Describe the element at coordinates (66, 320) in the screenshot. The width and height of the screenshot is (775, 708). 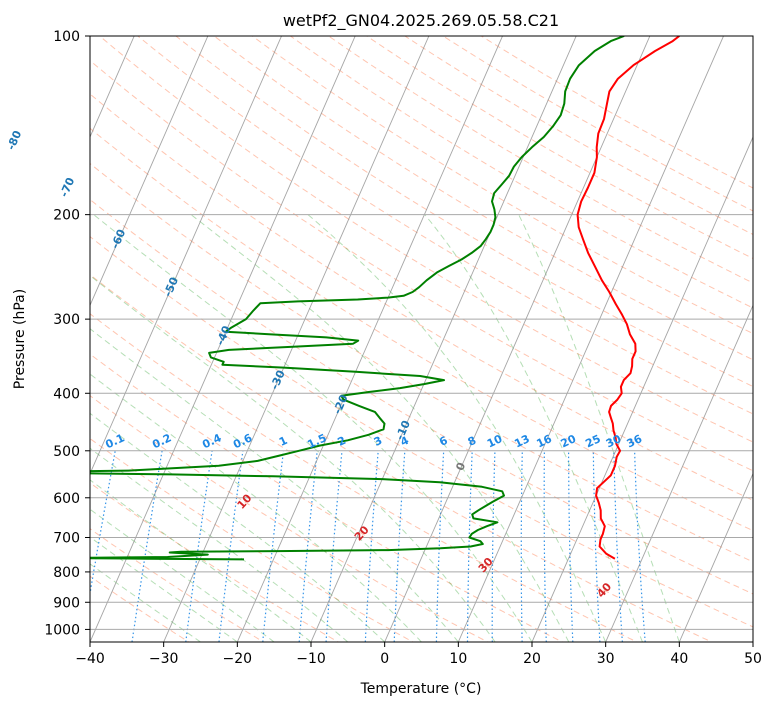
I see `y-tick-label: 300` at that location.